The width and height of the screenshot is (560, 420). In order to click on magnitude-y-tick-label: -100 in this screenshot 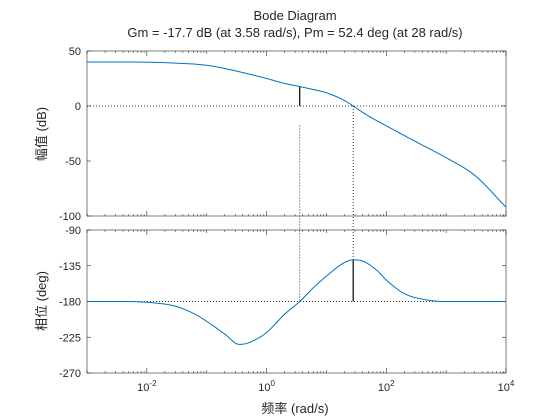, I will do `click(70, 217)`.